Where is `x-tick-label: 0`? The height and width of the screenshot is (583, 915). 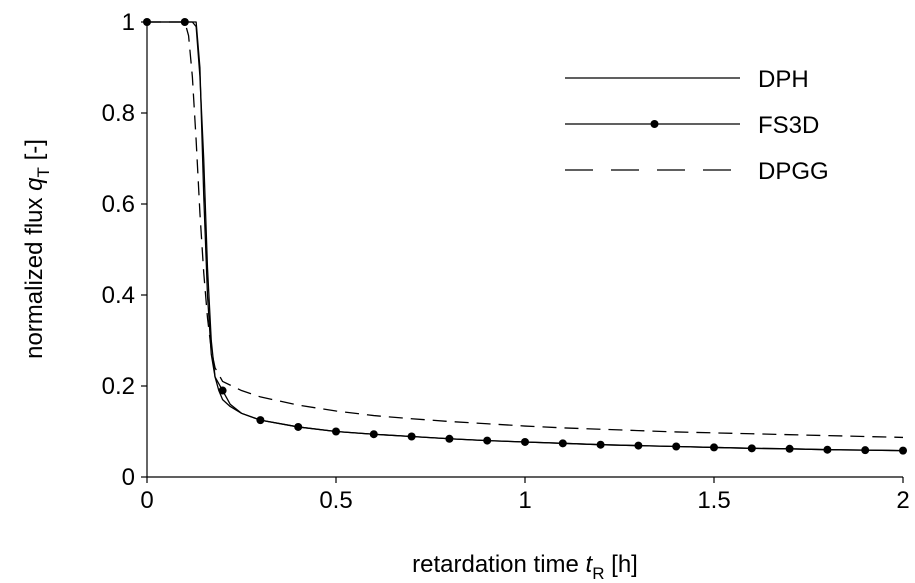 x-tick-label: 0 is located at coordinates (146, 500).